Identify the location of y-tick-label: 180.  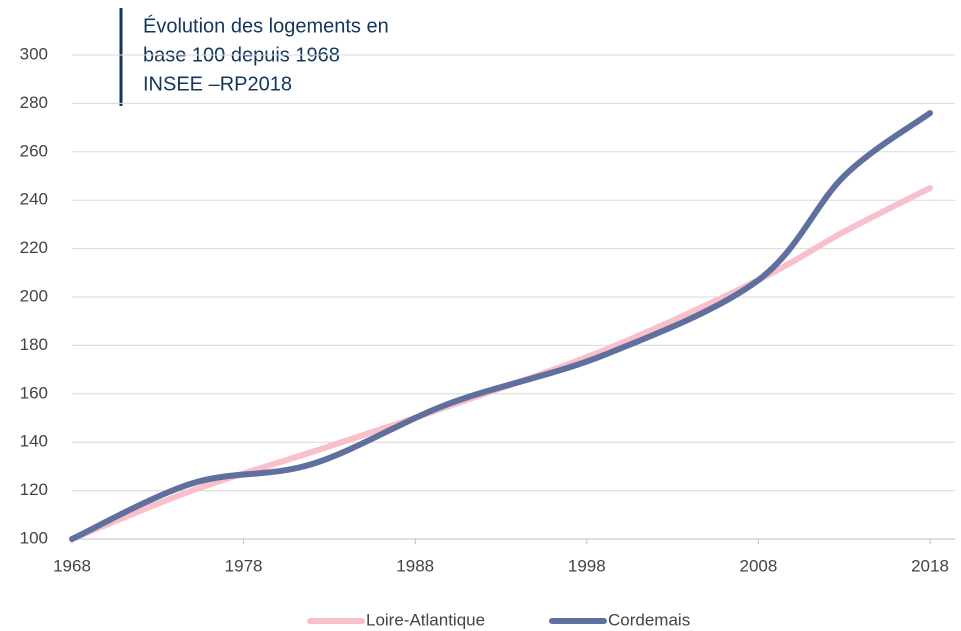
(34, 344).